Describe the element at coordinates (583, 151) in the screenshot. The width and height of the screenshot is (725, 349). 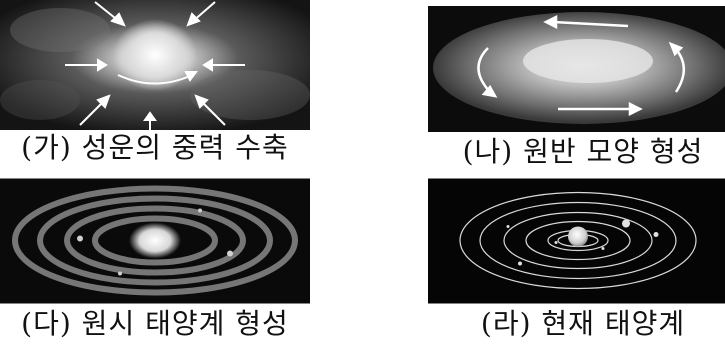
I see `caption-disk-formation: (나) 원반 모양 형성` at that location.